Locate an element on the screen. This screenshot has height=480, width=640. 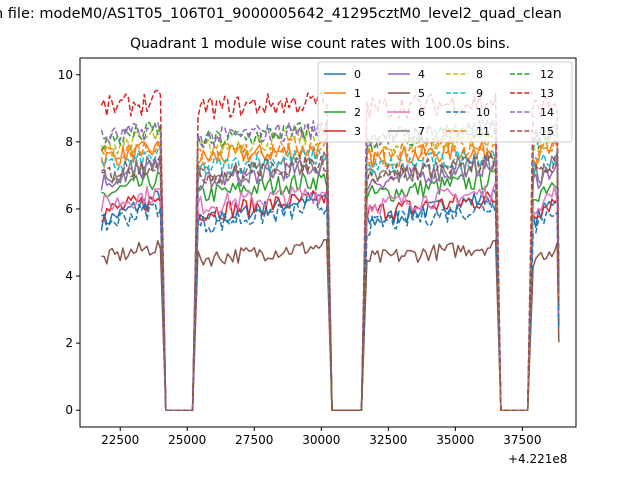
legend-label: 1 is located at coordinates (357, 93).